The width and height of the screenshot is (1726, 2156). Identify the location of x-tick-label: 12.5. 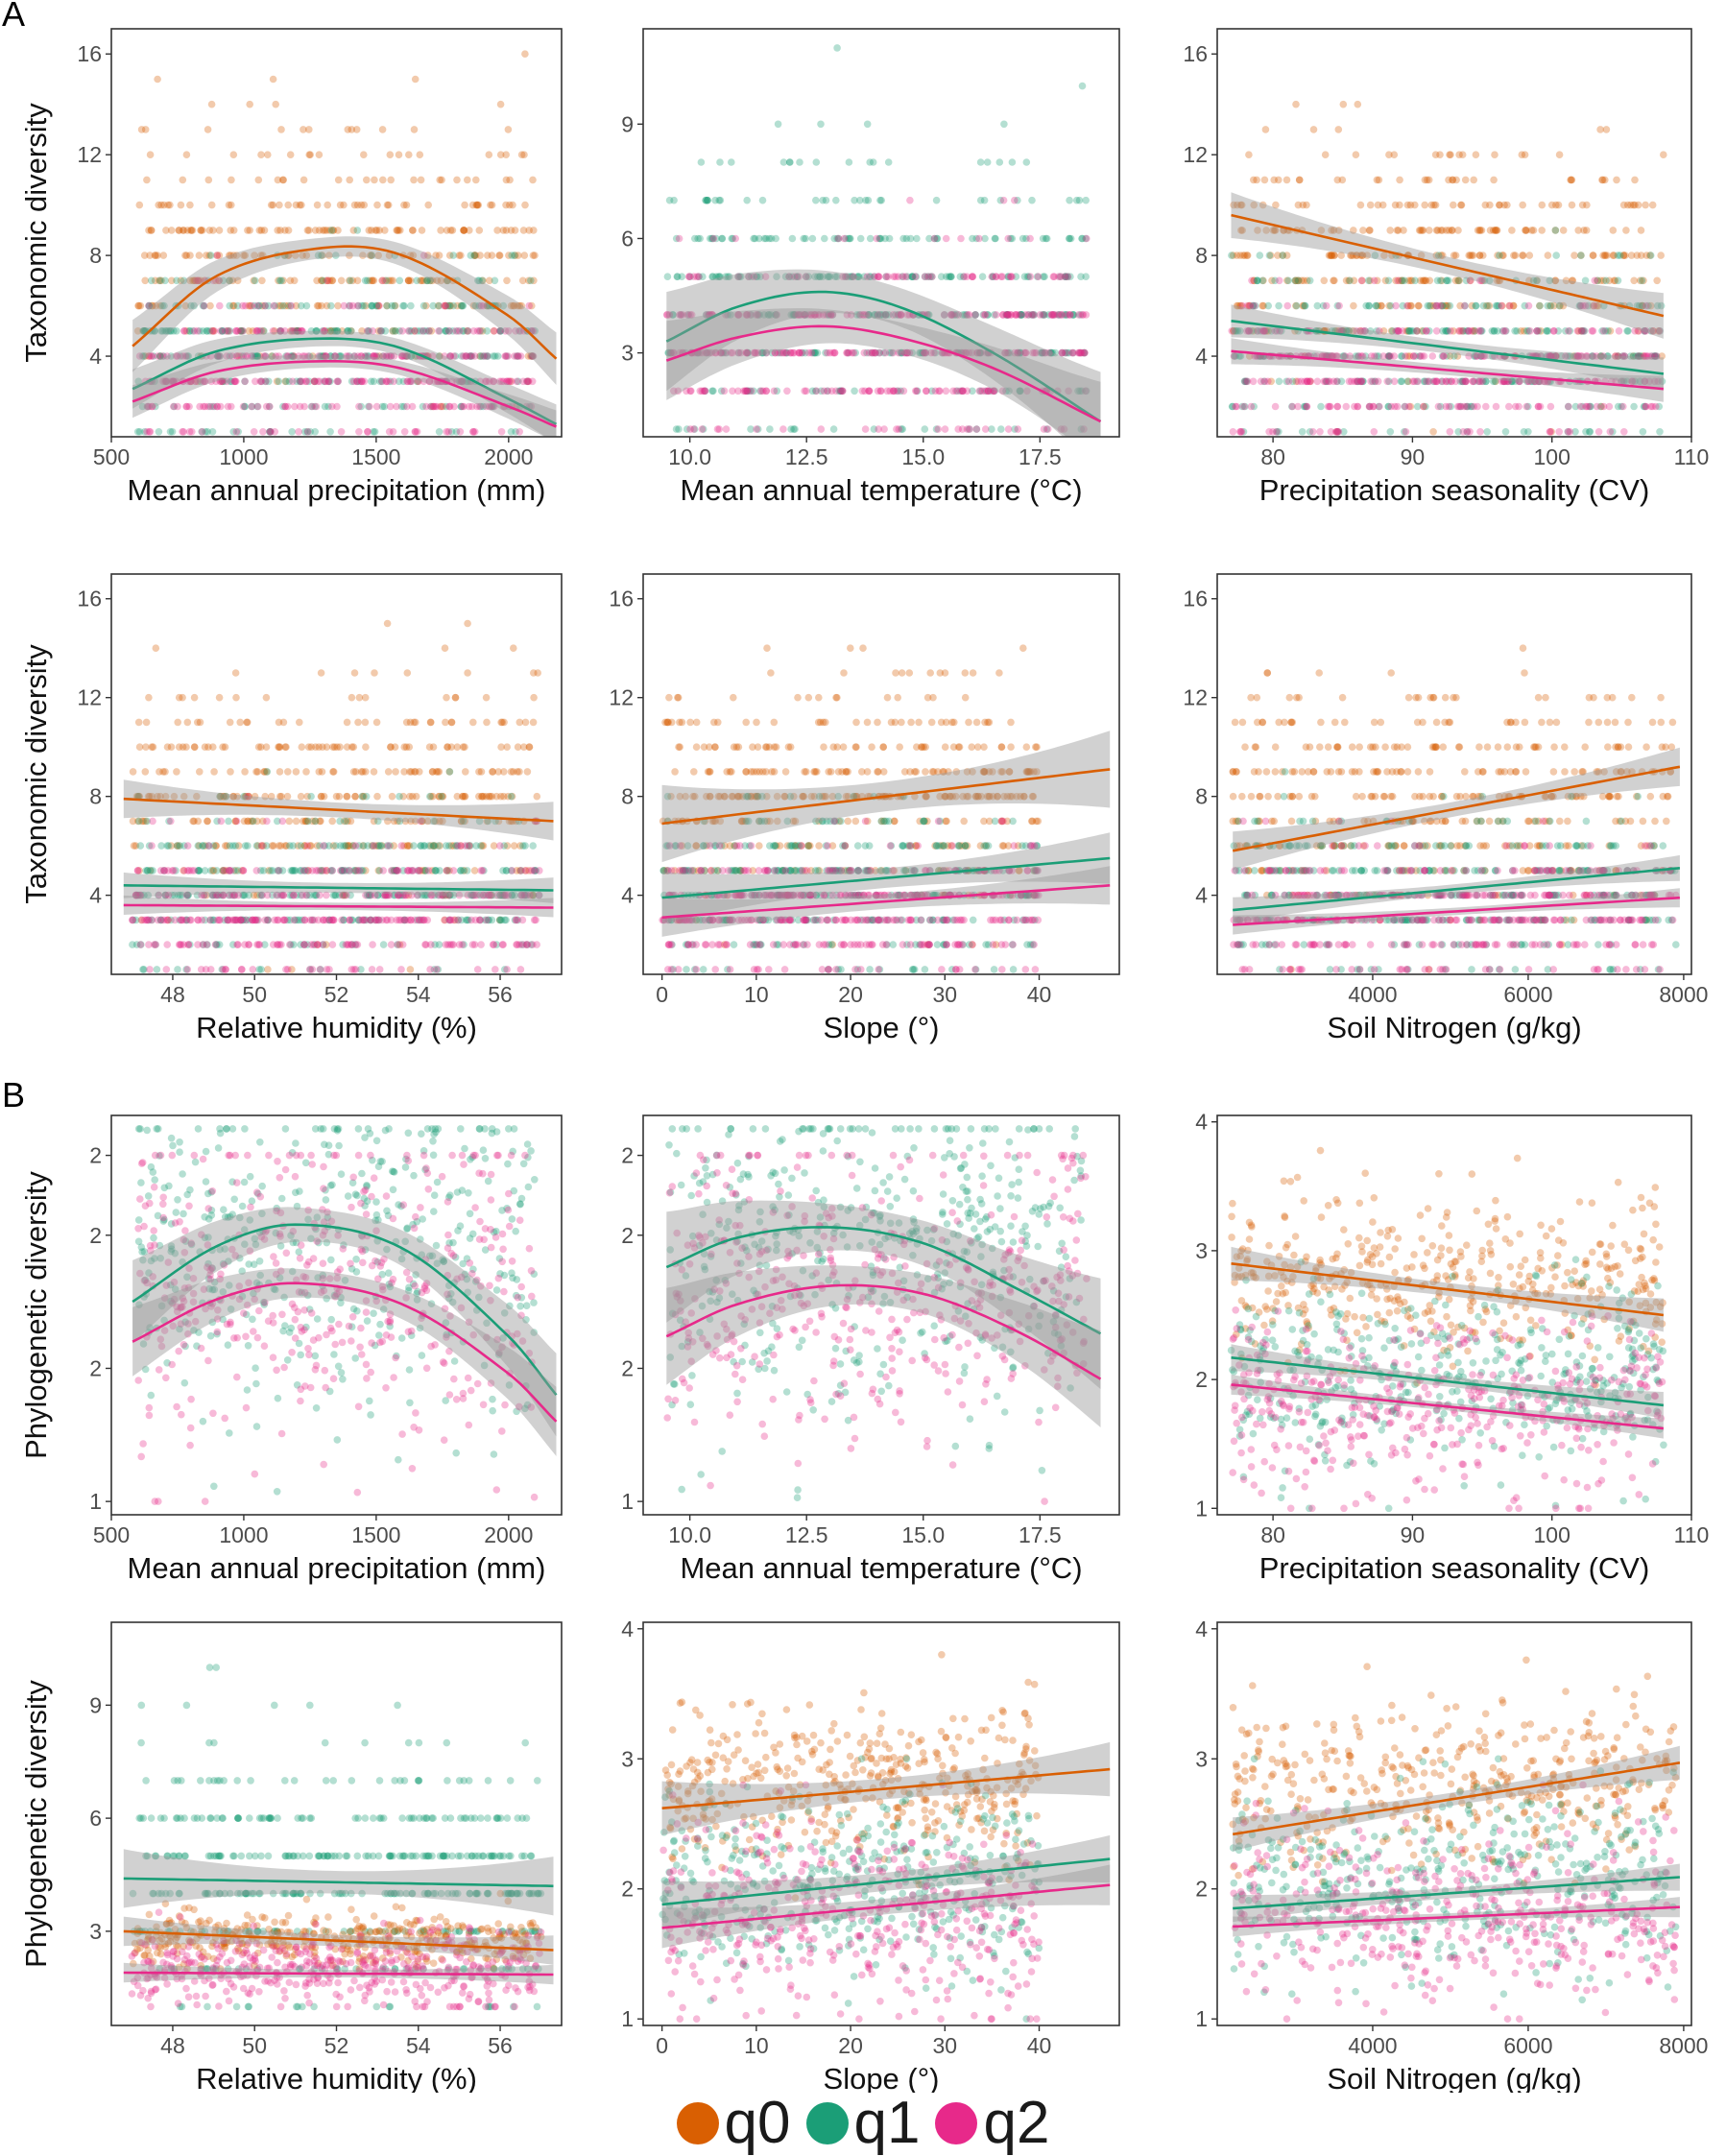
(807, 456).